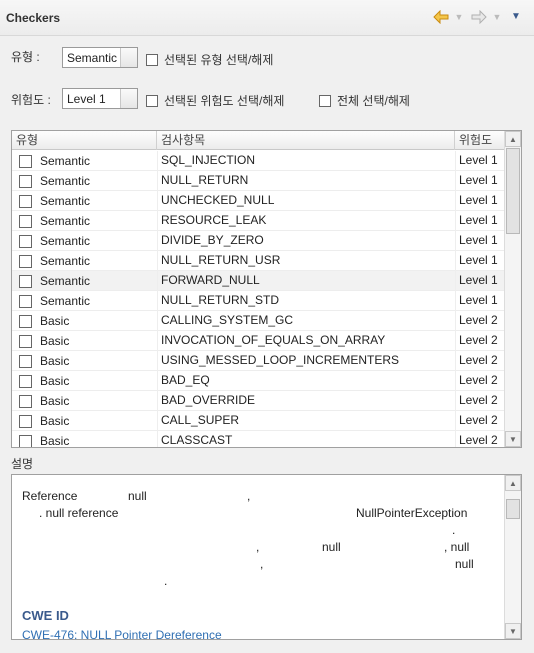 The image size is (534, 653). I want to click on table-row: Basic CALLING_SYSTEM_GC Level 2, so click(258, 321).